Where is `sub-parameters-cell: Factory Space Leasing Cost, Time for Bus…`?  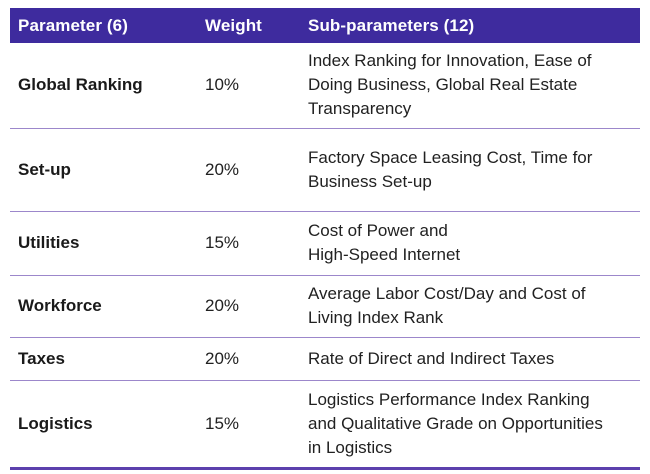 sub-parameters-cell: Factory Space Leasing Cost, Time for Bus… is located at coordinates (450, 169).